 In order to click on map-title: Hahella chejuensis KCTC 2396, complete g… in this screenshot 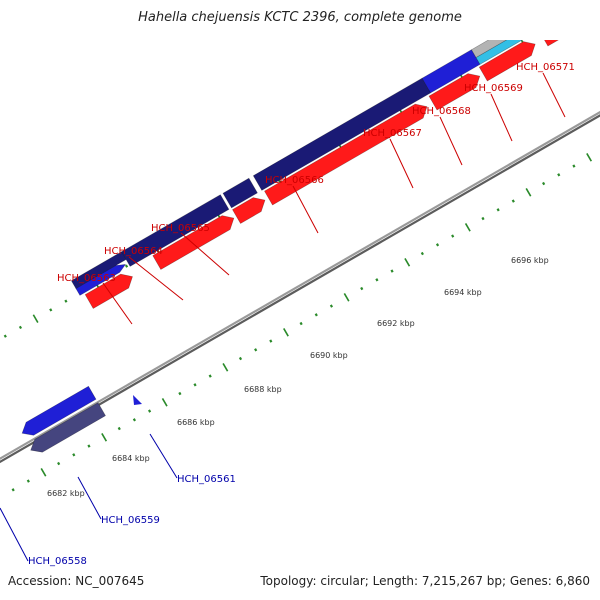, I will do `click(300, 17)`.